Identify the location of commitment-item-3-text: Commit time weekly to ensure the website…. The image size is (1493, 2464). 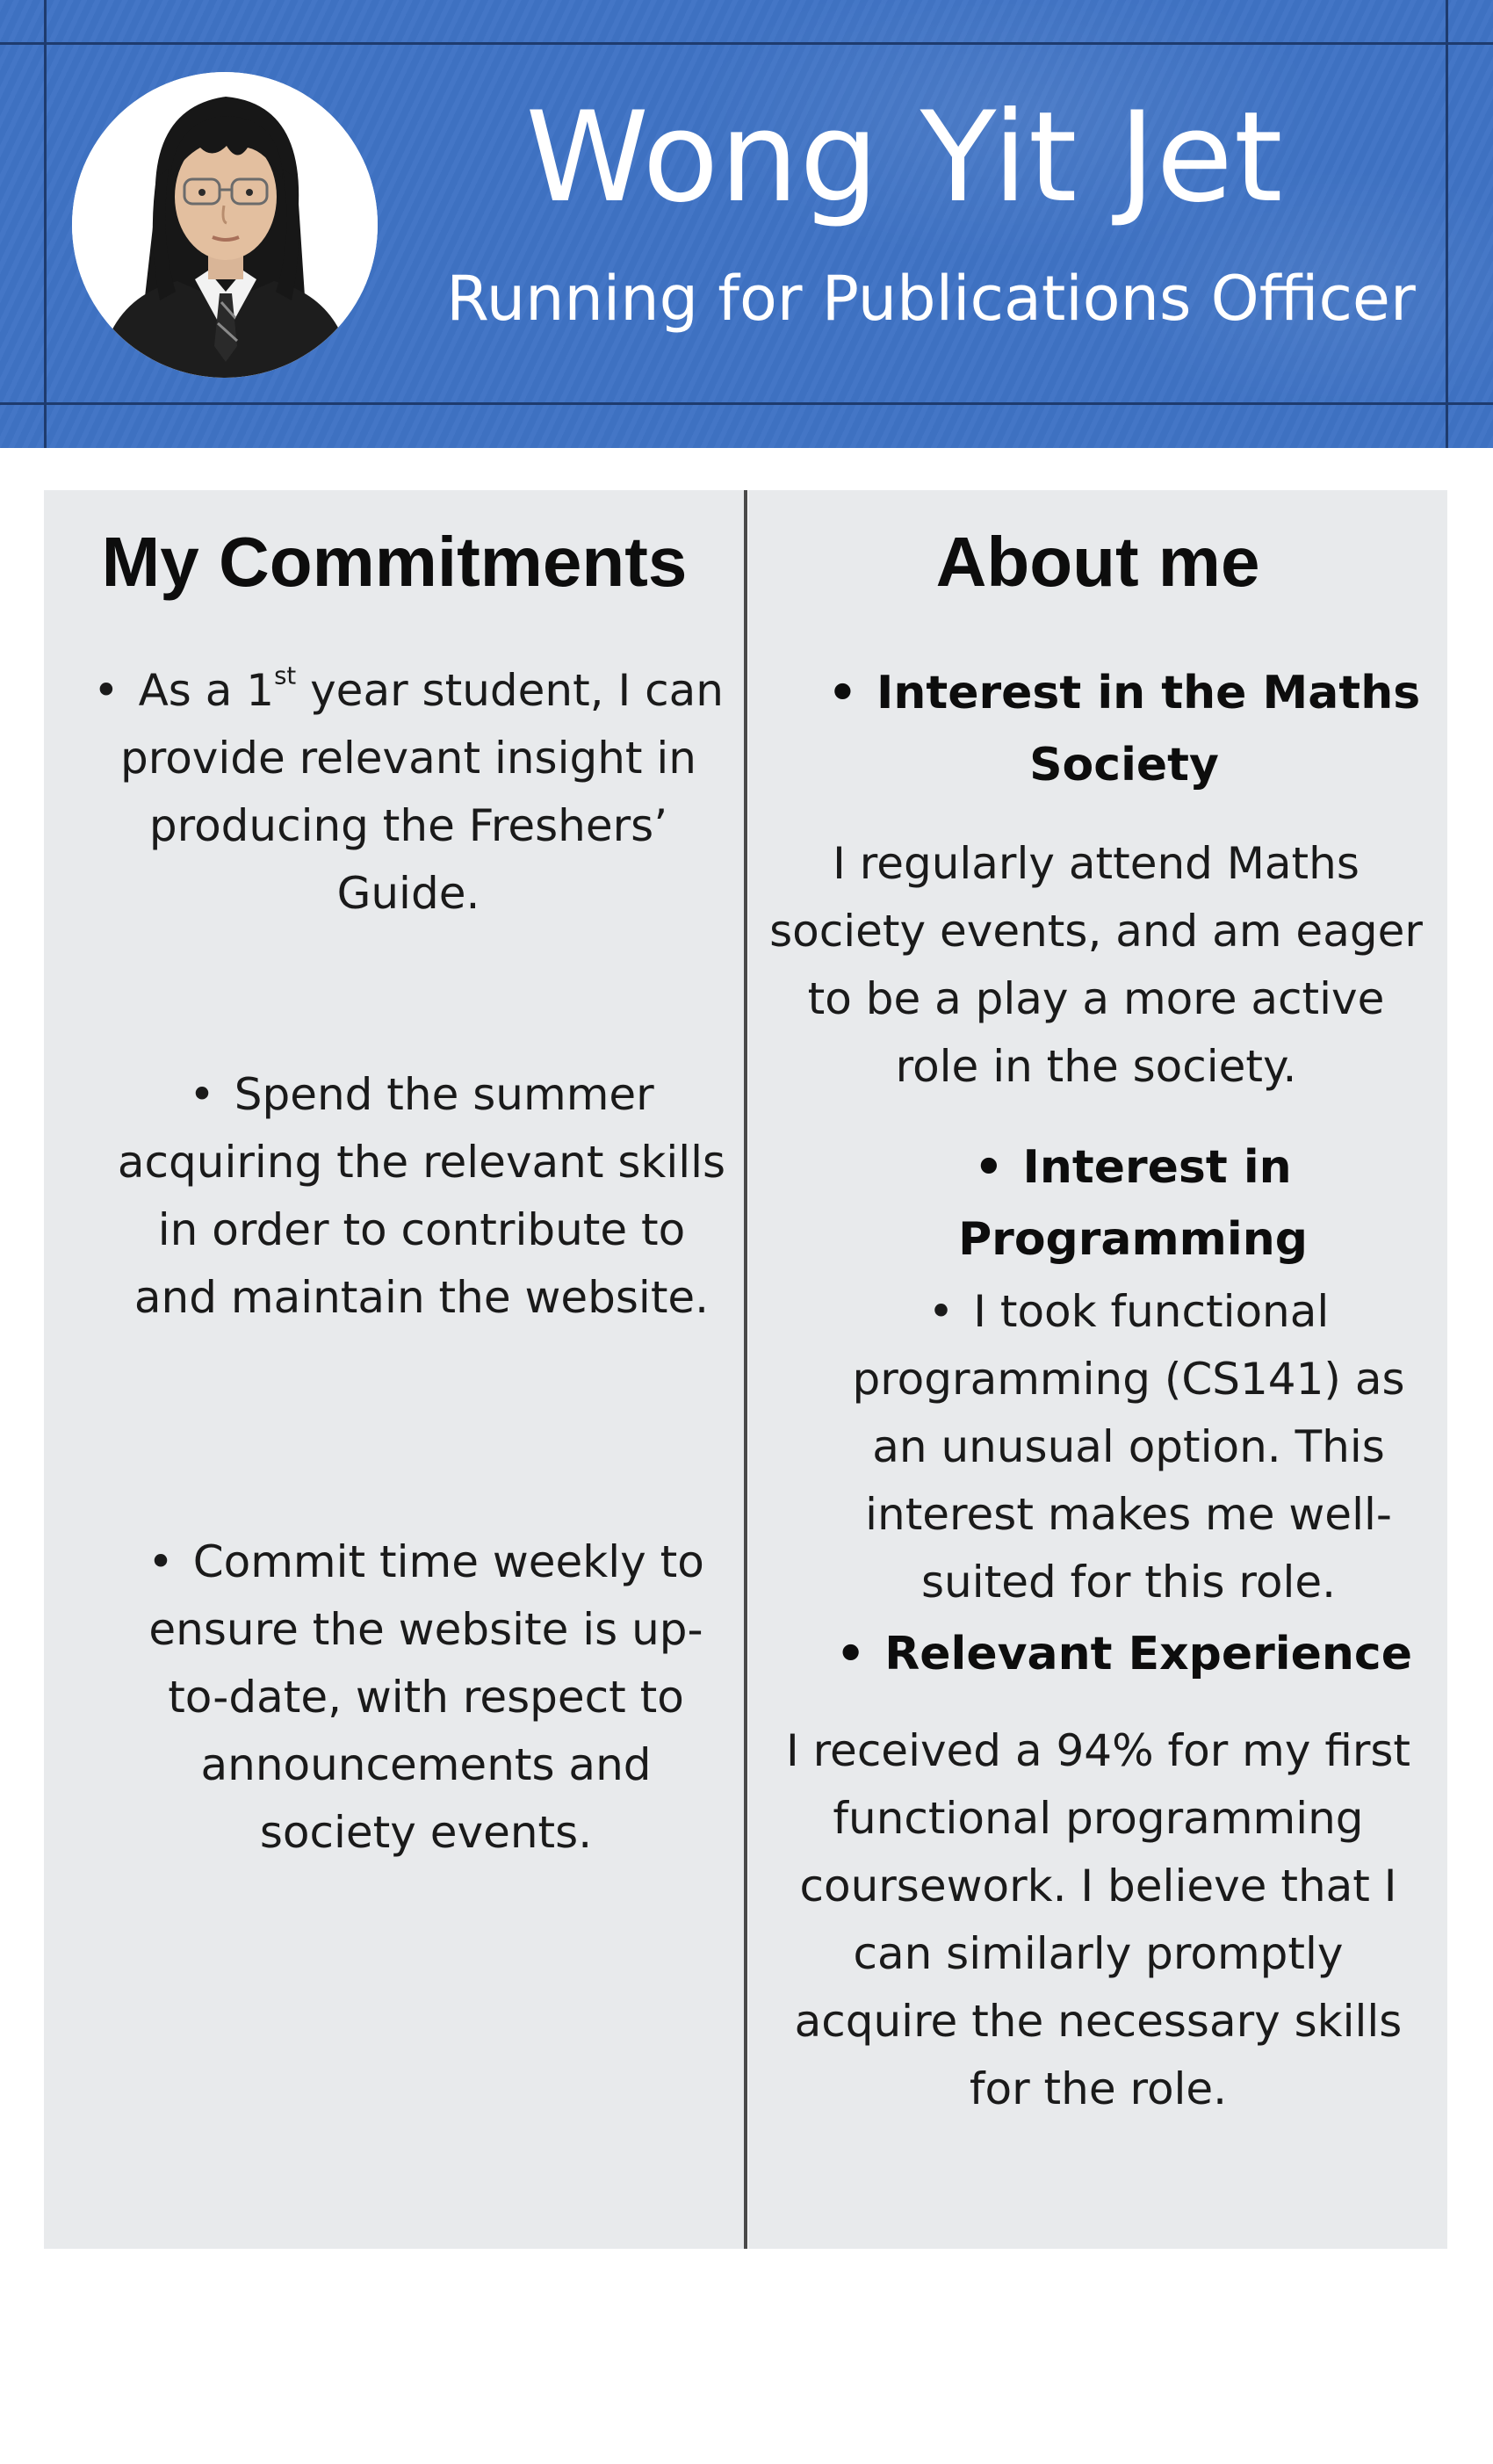
(426, 1697).